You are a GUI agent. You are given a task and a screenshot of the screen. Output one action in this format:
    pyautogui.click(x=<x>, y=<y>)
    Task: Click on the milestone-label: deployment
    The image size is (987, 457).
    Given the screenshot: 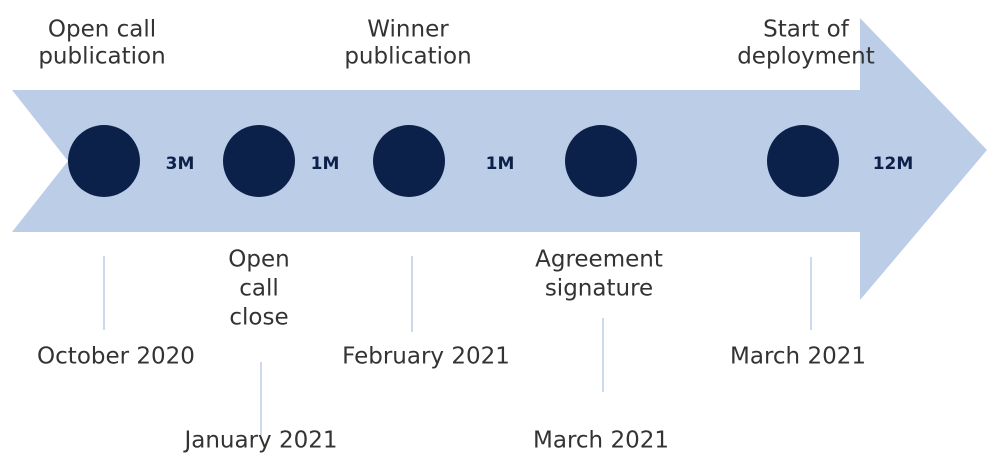 What is the action you would take?
    pyautogui.click(x=806, y=57)
    